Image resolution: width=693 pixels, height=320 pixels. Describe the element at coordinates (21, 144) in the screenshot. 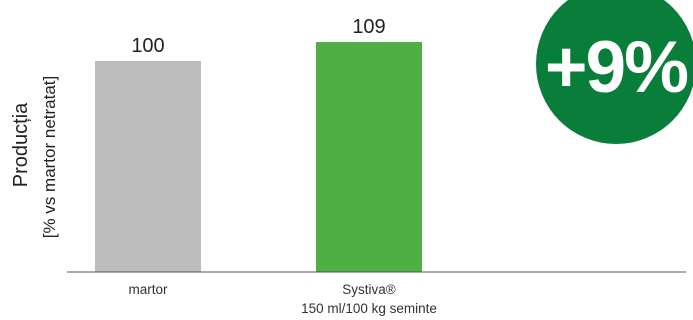

I see `y-axis-title: Producția` at that location.